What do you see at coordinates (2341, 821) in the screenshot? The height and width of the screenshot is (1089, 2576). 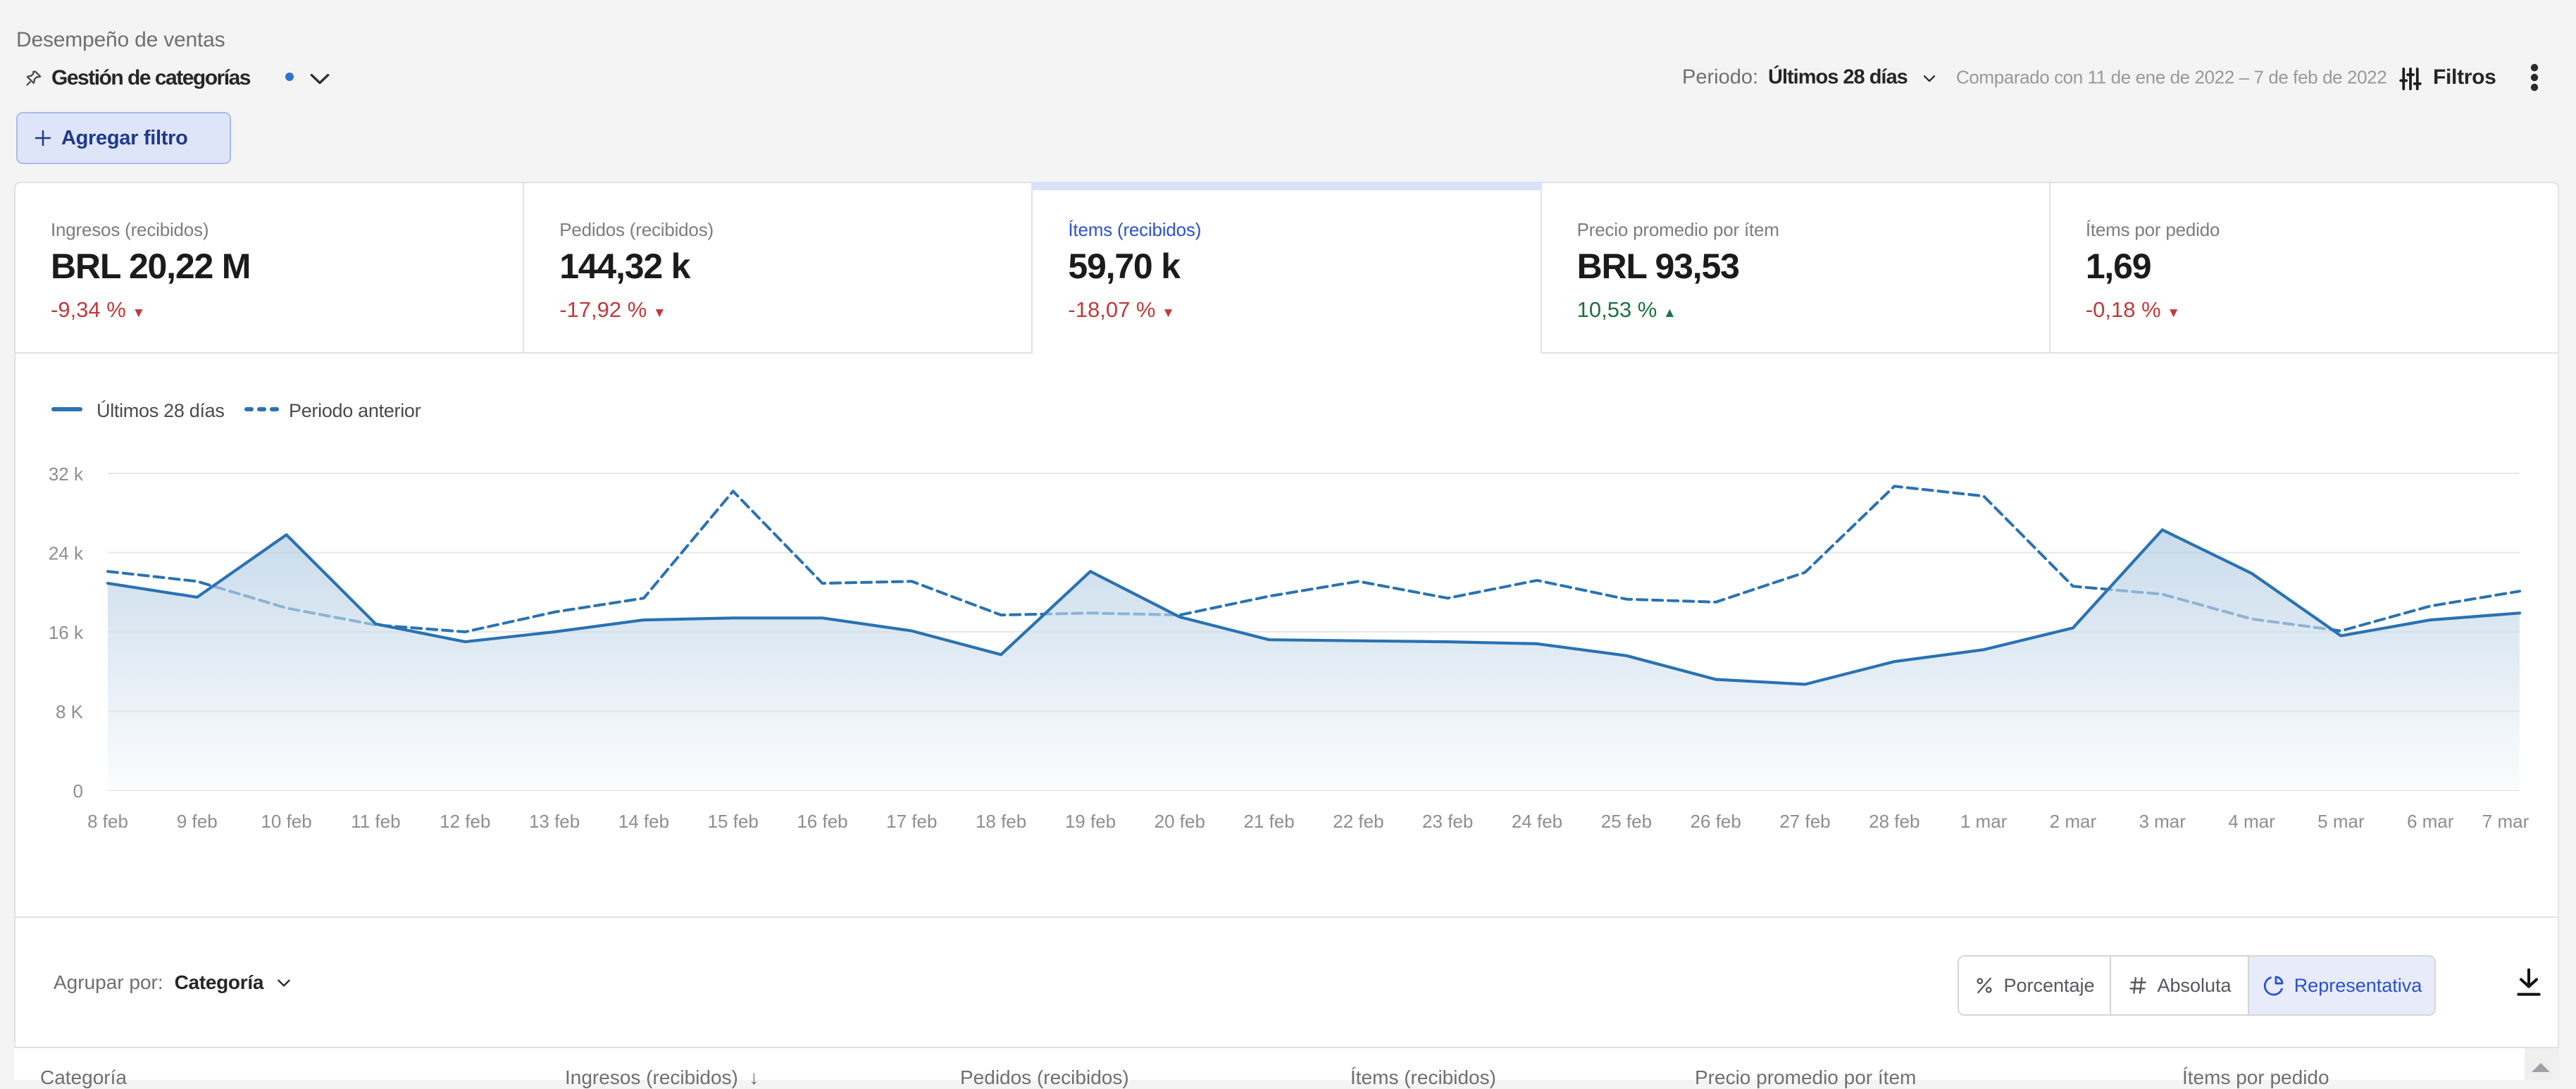 I see `svg-text: 5 mar` at bounding box center [2341, 821].